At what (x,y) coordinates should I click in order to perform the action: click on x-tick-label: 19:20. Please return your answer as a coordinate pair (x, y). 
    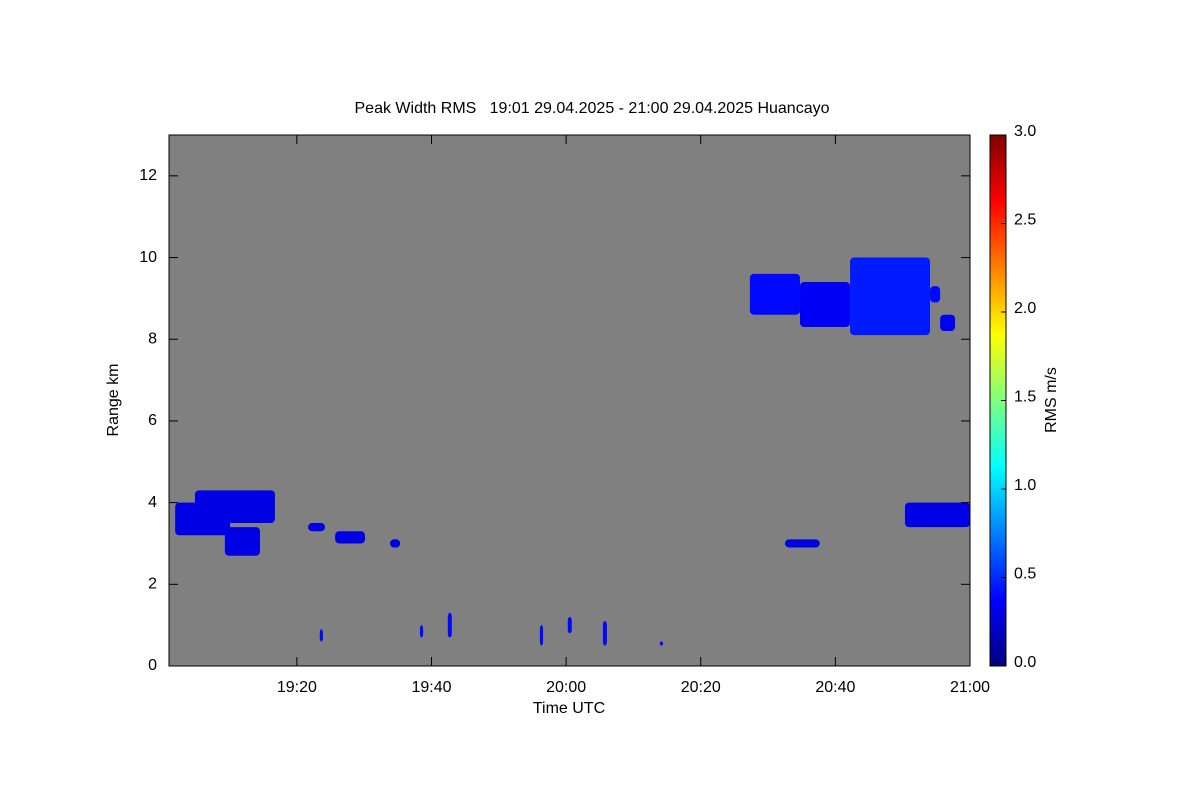
    Looking at the image, I should click on (297, 687).